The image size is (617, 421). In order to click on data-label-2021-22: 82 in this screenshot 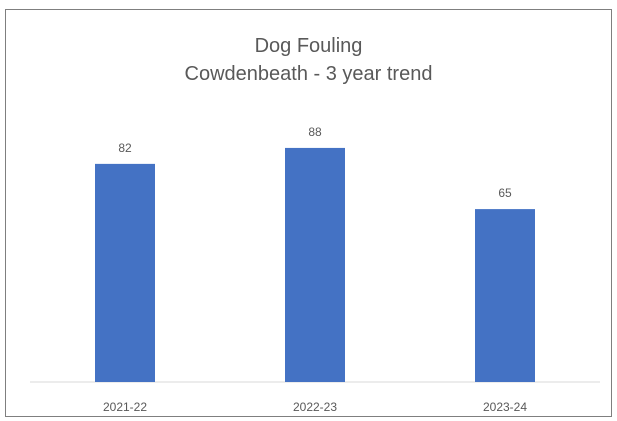, I will do `click(125, 148)`.